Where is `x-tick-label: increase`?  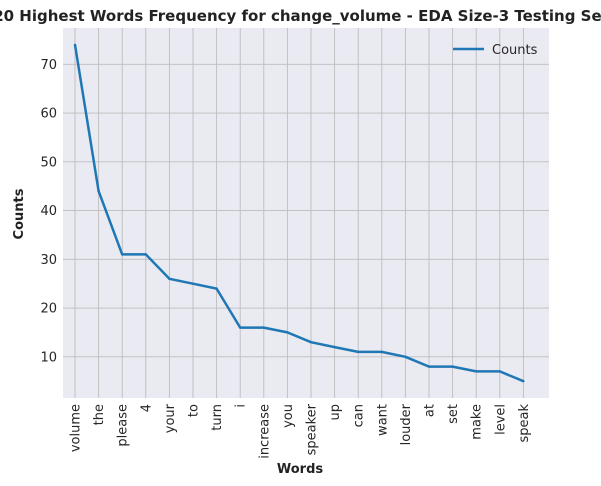
x-tick-label: increase is located at coordinates (264, 431).